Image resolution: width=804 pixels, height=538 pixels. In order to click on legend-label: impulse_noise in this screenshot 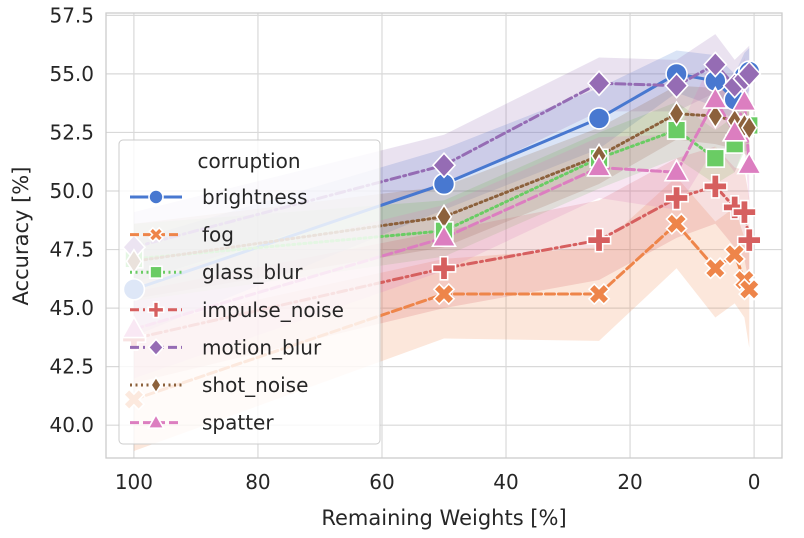, I will do `click(273, 310)`.